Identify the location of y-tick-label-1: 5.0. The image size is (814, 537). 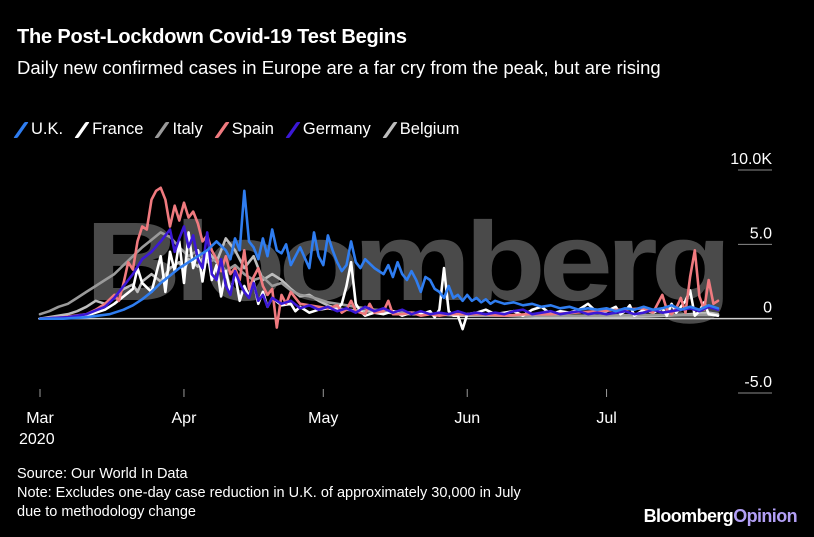
(761, 233).